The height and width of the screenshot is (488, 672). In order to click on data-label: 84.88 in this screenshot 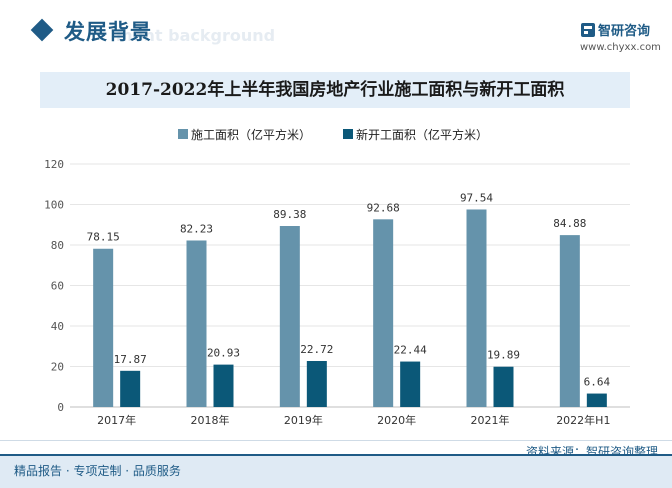, I will do `click(569, 223)`.